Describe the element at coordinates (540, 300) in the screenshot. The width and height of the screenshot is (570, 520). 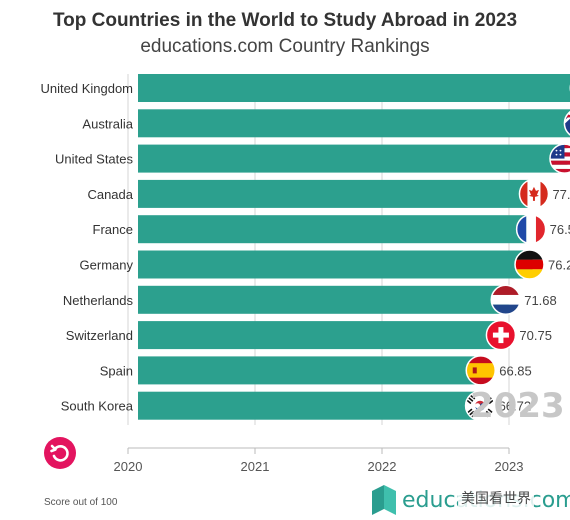
I see `value-label: 71.68` at that location.